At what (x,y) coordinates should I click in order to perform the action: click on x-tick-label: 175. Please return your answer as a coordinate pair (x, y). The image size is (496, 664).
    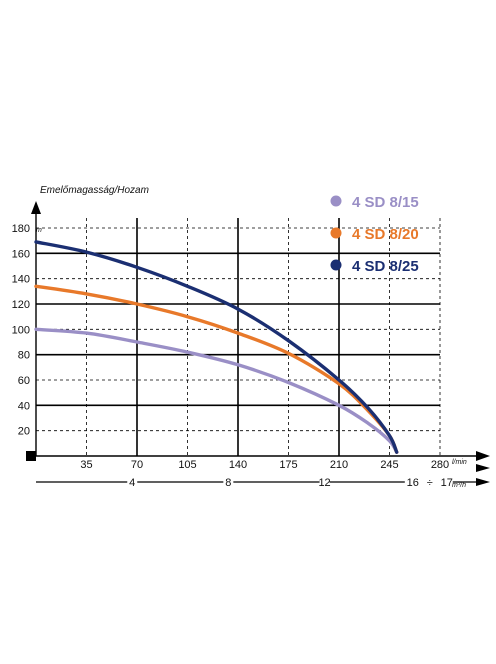
    Looking at the image, I should click on (288, 465).